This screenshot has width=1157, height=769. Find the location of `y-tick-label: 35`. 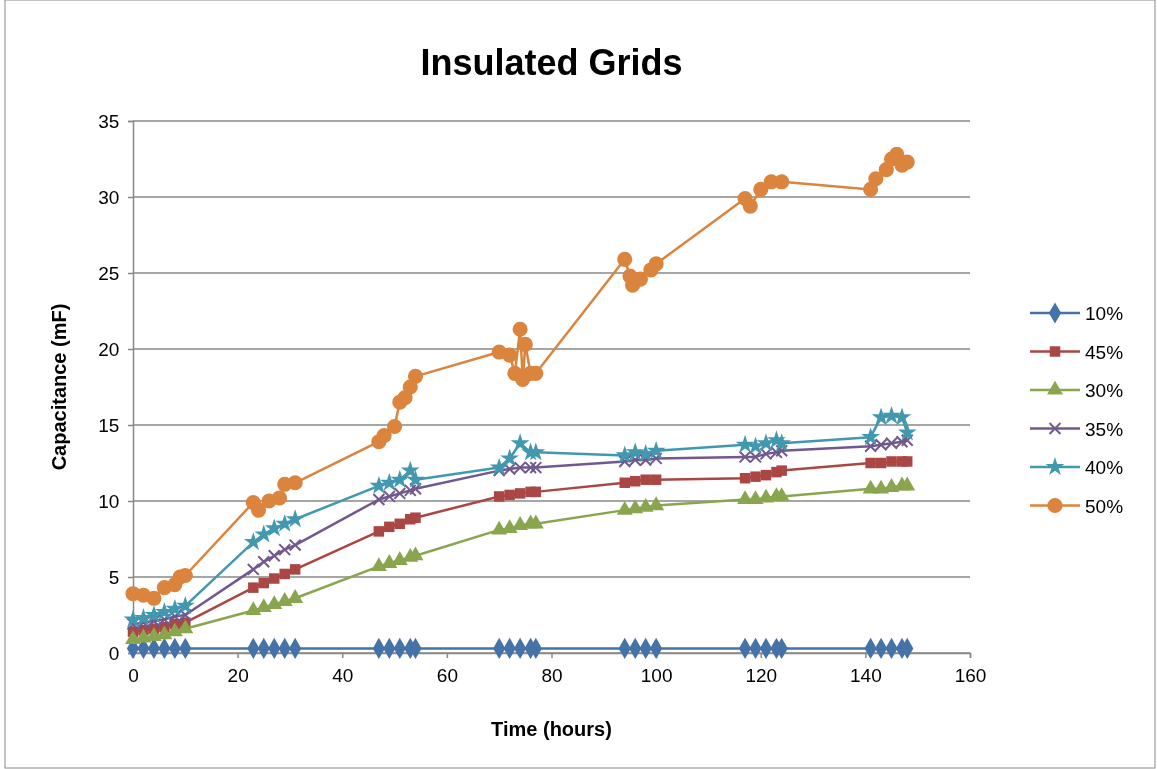

y-tick-label: 35 is located at coordinates (109, 121).